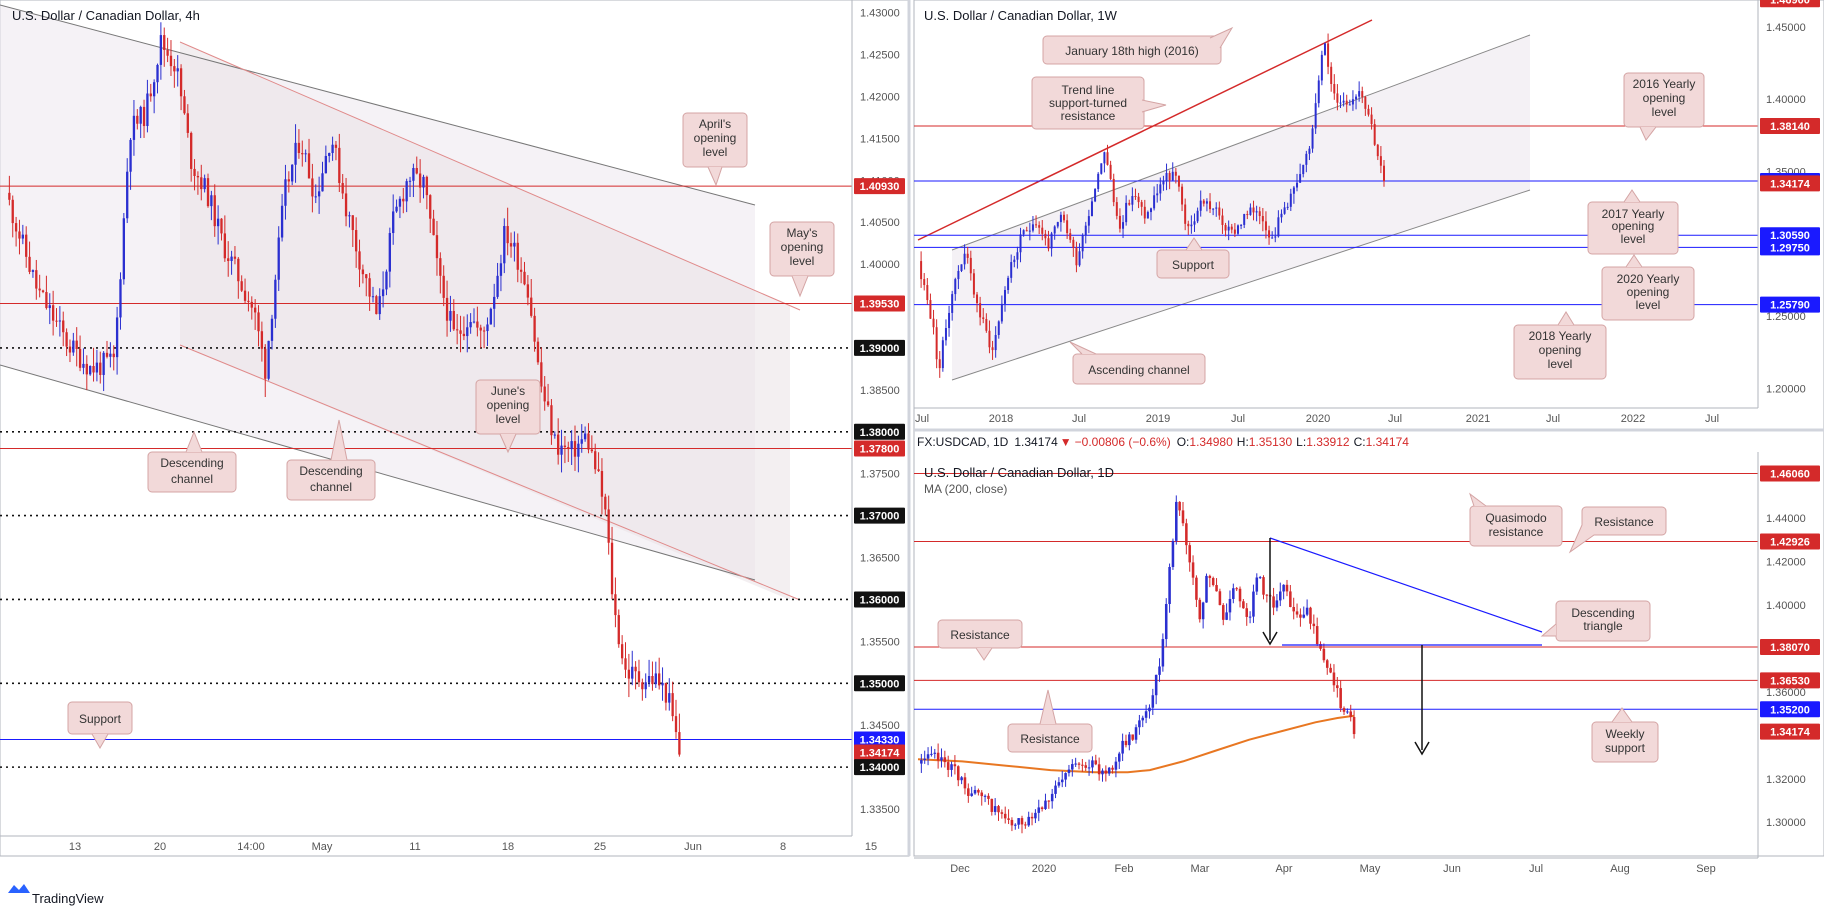 The width and height of the screenshot is (1824, 911). I want to click on tradingview-logo: TradingView, so click(56, 895).